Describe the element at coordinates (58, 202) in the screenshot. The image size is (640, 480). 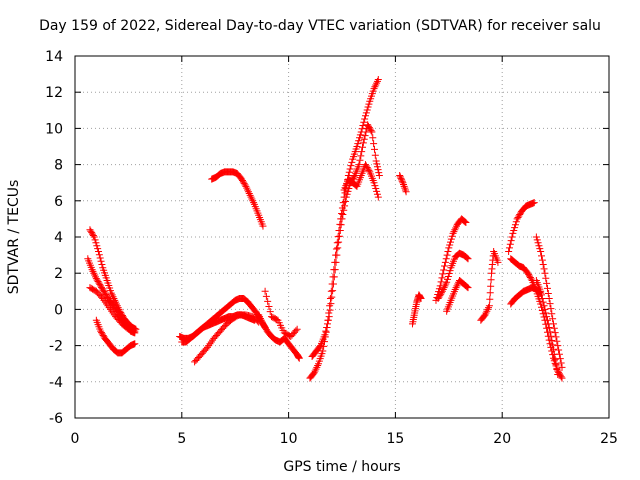
I see `y-tick-label: 6` at that location.